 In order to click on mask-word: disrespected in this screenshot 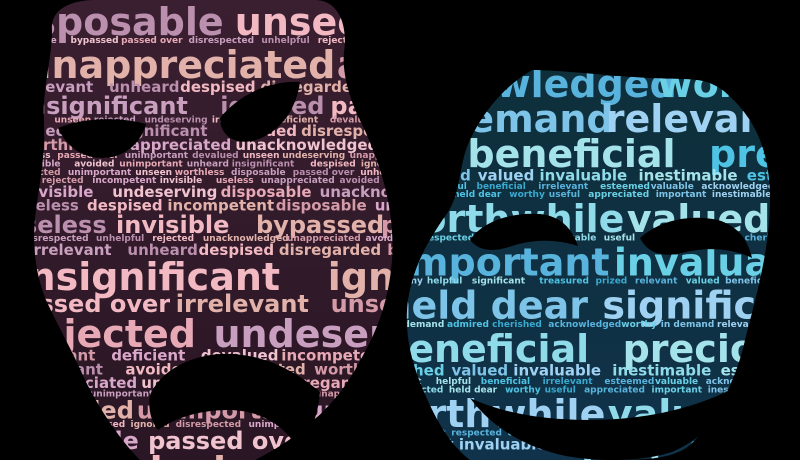, I will do `click(209, 425)`.